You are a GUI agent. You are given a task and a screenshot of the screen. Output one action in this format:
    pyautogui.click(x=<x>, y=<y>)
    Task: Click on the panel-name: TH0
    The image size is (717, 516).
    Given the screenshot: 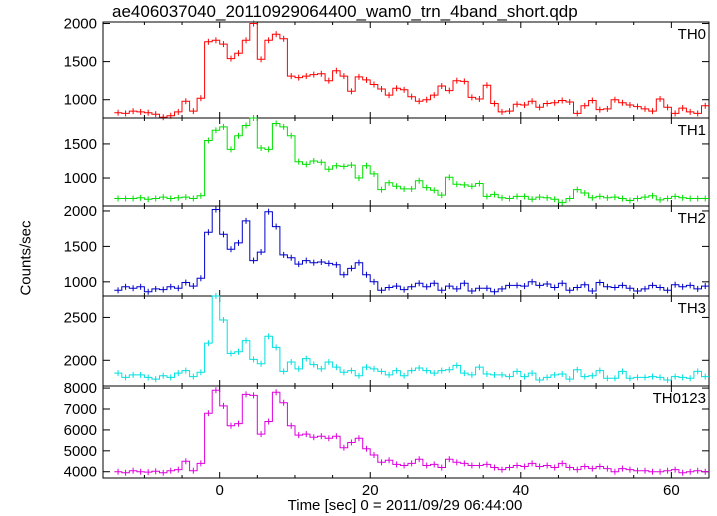 What is the action you would take?
    pyautogui.click(x=692, y=34)
    